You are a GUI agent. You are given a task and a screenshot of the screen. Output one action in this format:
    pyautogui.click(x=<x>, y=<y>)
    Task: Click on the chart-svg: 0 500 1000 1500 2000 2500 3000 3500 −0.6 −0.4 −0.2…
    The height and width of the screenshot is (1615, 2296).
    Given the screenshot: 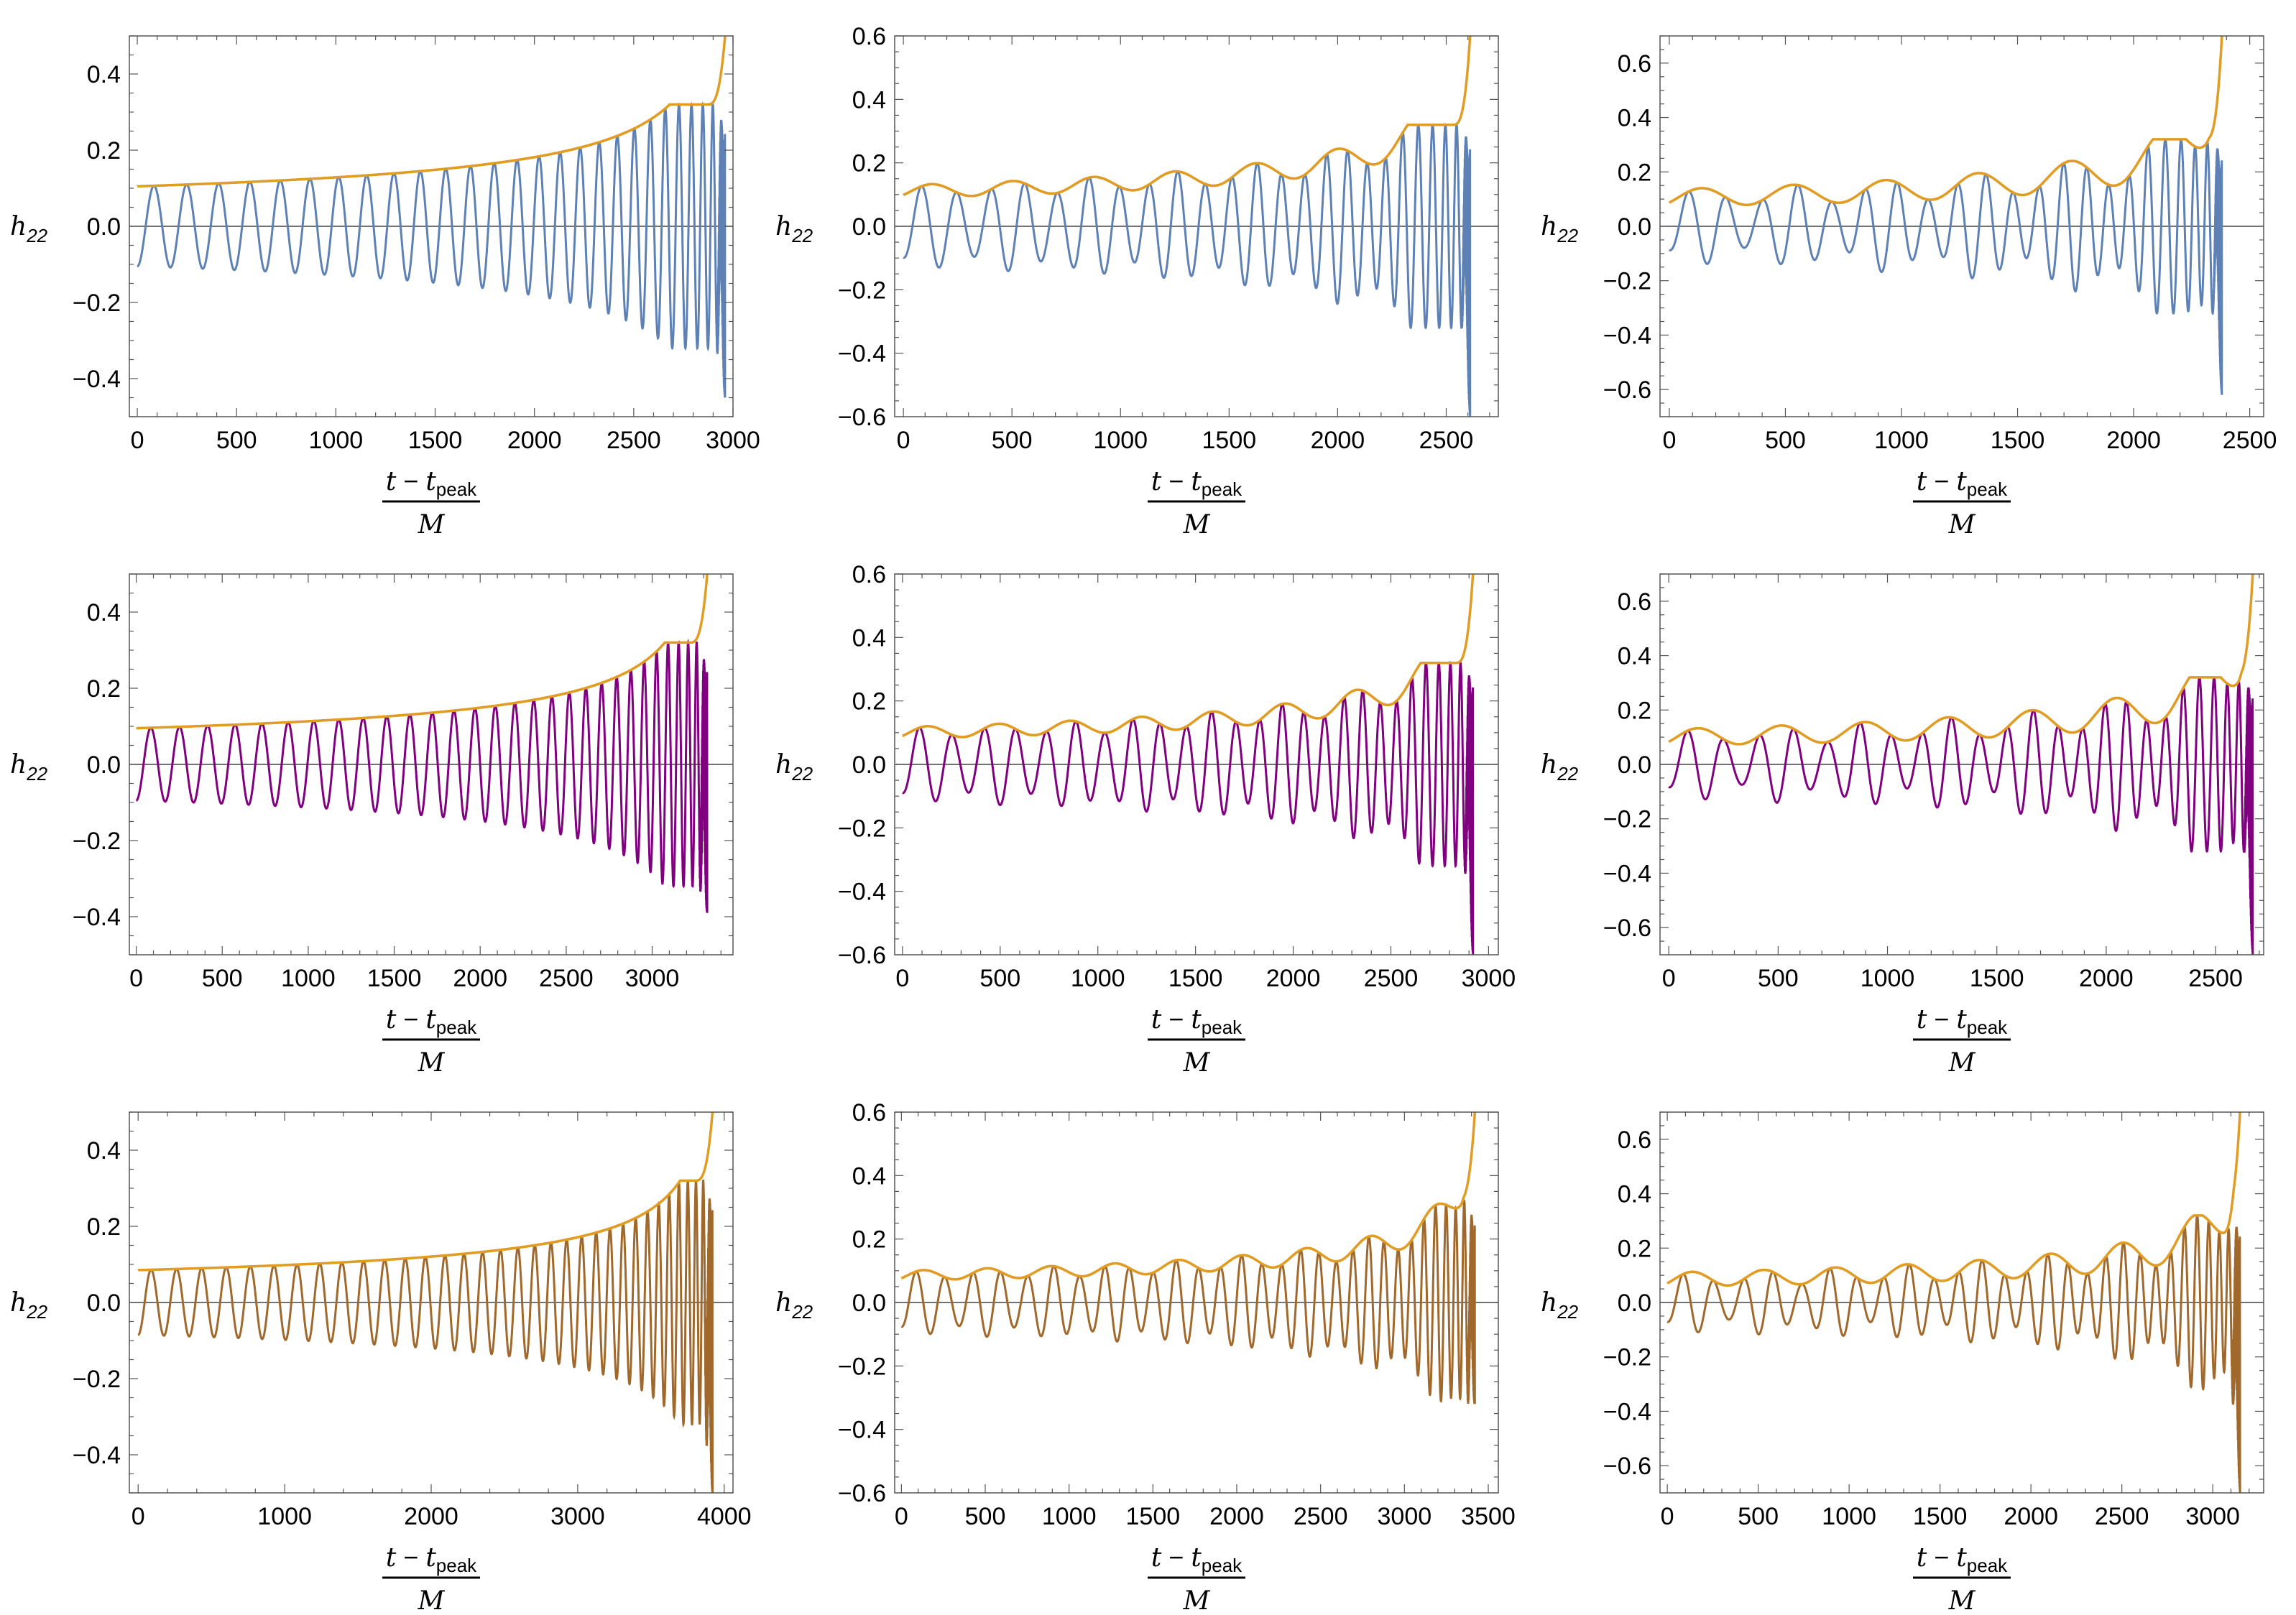 What is the action you would take?
    pyautogui.click(x=1145, y=1356)
    